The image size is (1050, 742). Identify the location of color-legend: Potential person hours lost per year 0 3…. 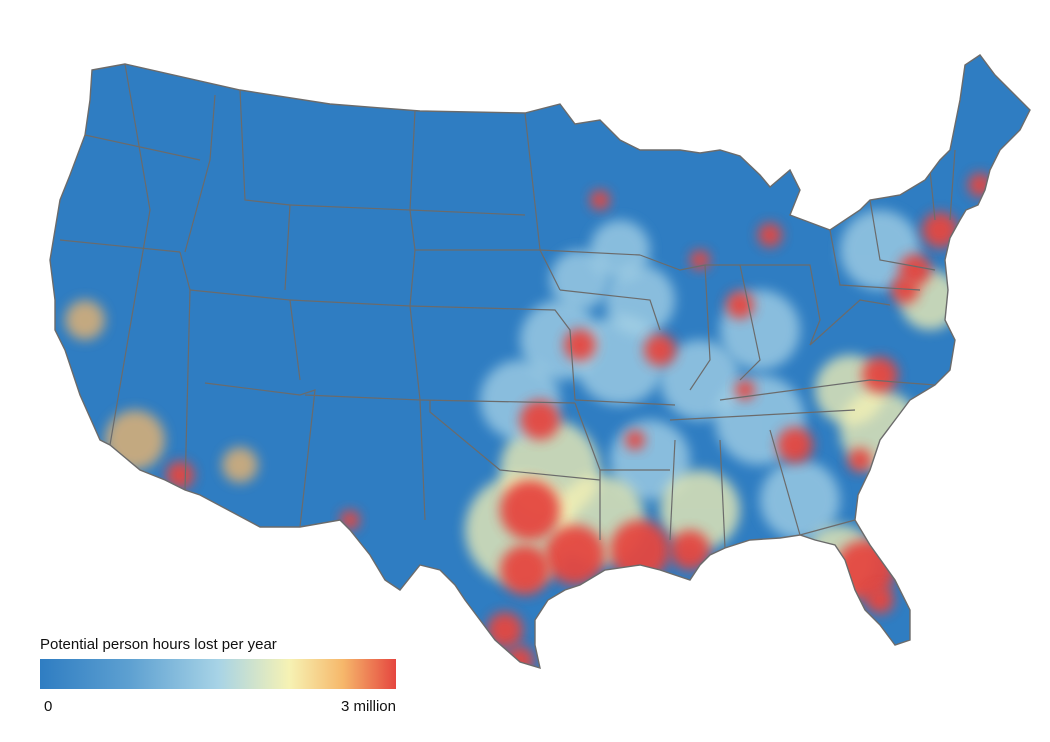
(218, 678).